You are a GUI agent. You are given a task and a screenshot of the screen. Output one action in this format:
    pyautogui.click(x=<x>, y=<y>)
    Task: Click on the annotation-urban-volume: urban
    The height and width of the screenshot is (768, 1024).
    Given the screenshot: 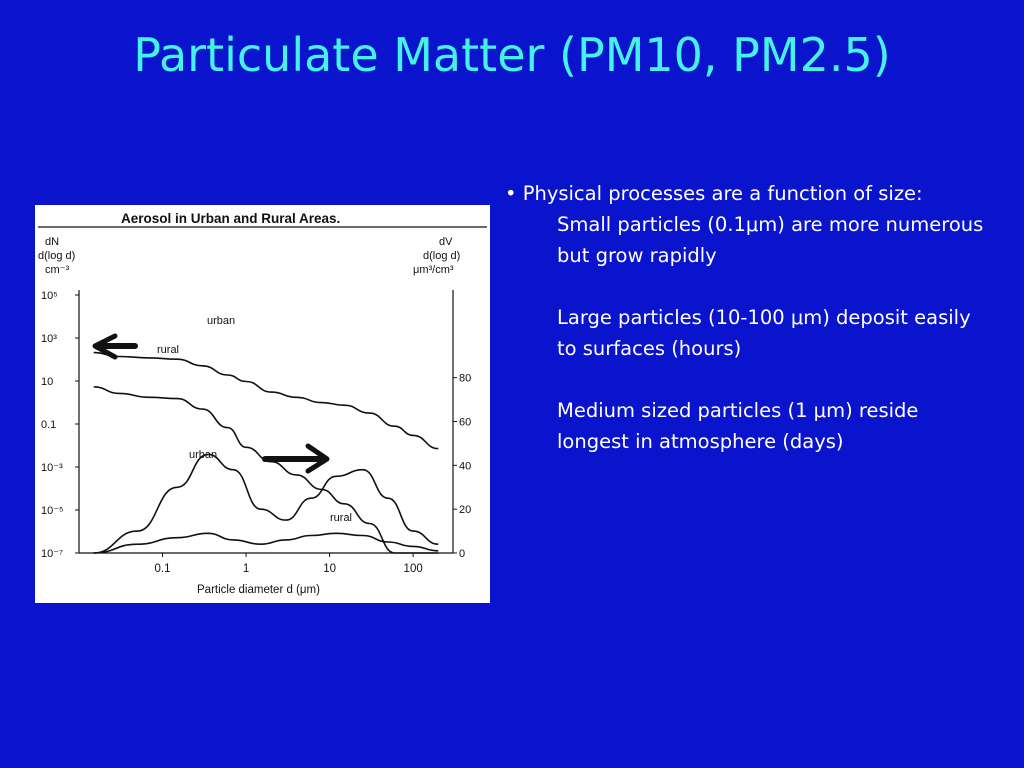 What is the action you would take?
    pyautogui.click(x=203, y=455)
    